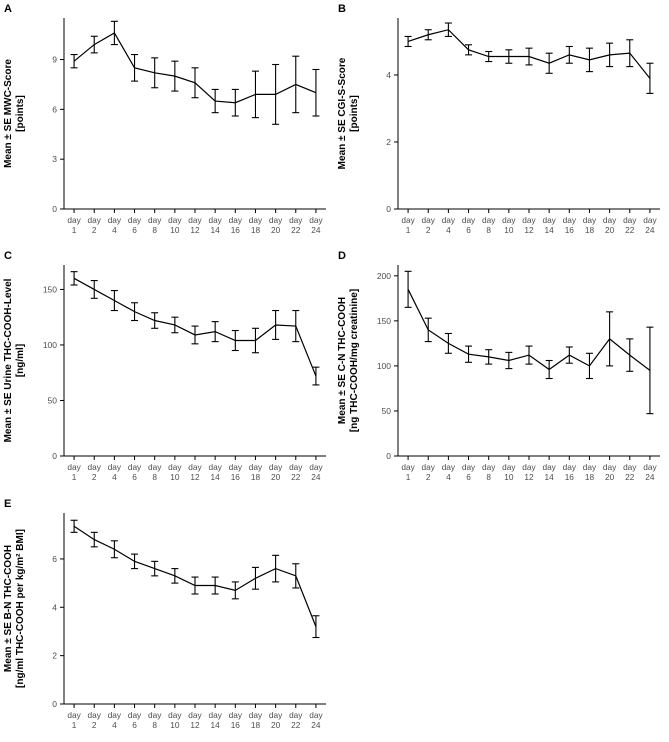 The image size is (669, 742). I want to click on y-axis-title-line: [ng/ml THC-COOH per kg/m² BMI], so click(20, 608).